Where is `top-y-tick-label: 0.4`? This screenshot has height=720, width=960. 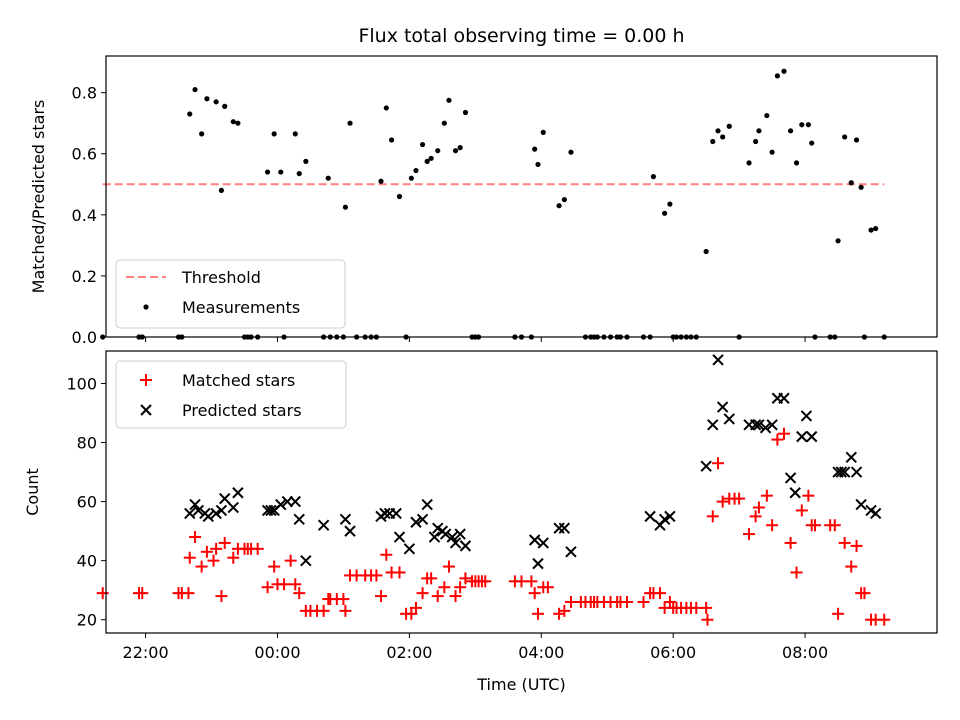 top-y-tick-label: 0.4 is located at coordinates (84, 215).